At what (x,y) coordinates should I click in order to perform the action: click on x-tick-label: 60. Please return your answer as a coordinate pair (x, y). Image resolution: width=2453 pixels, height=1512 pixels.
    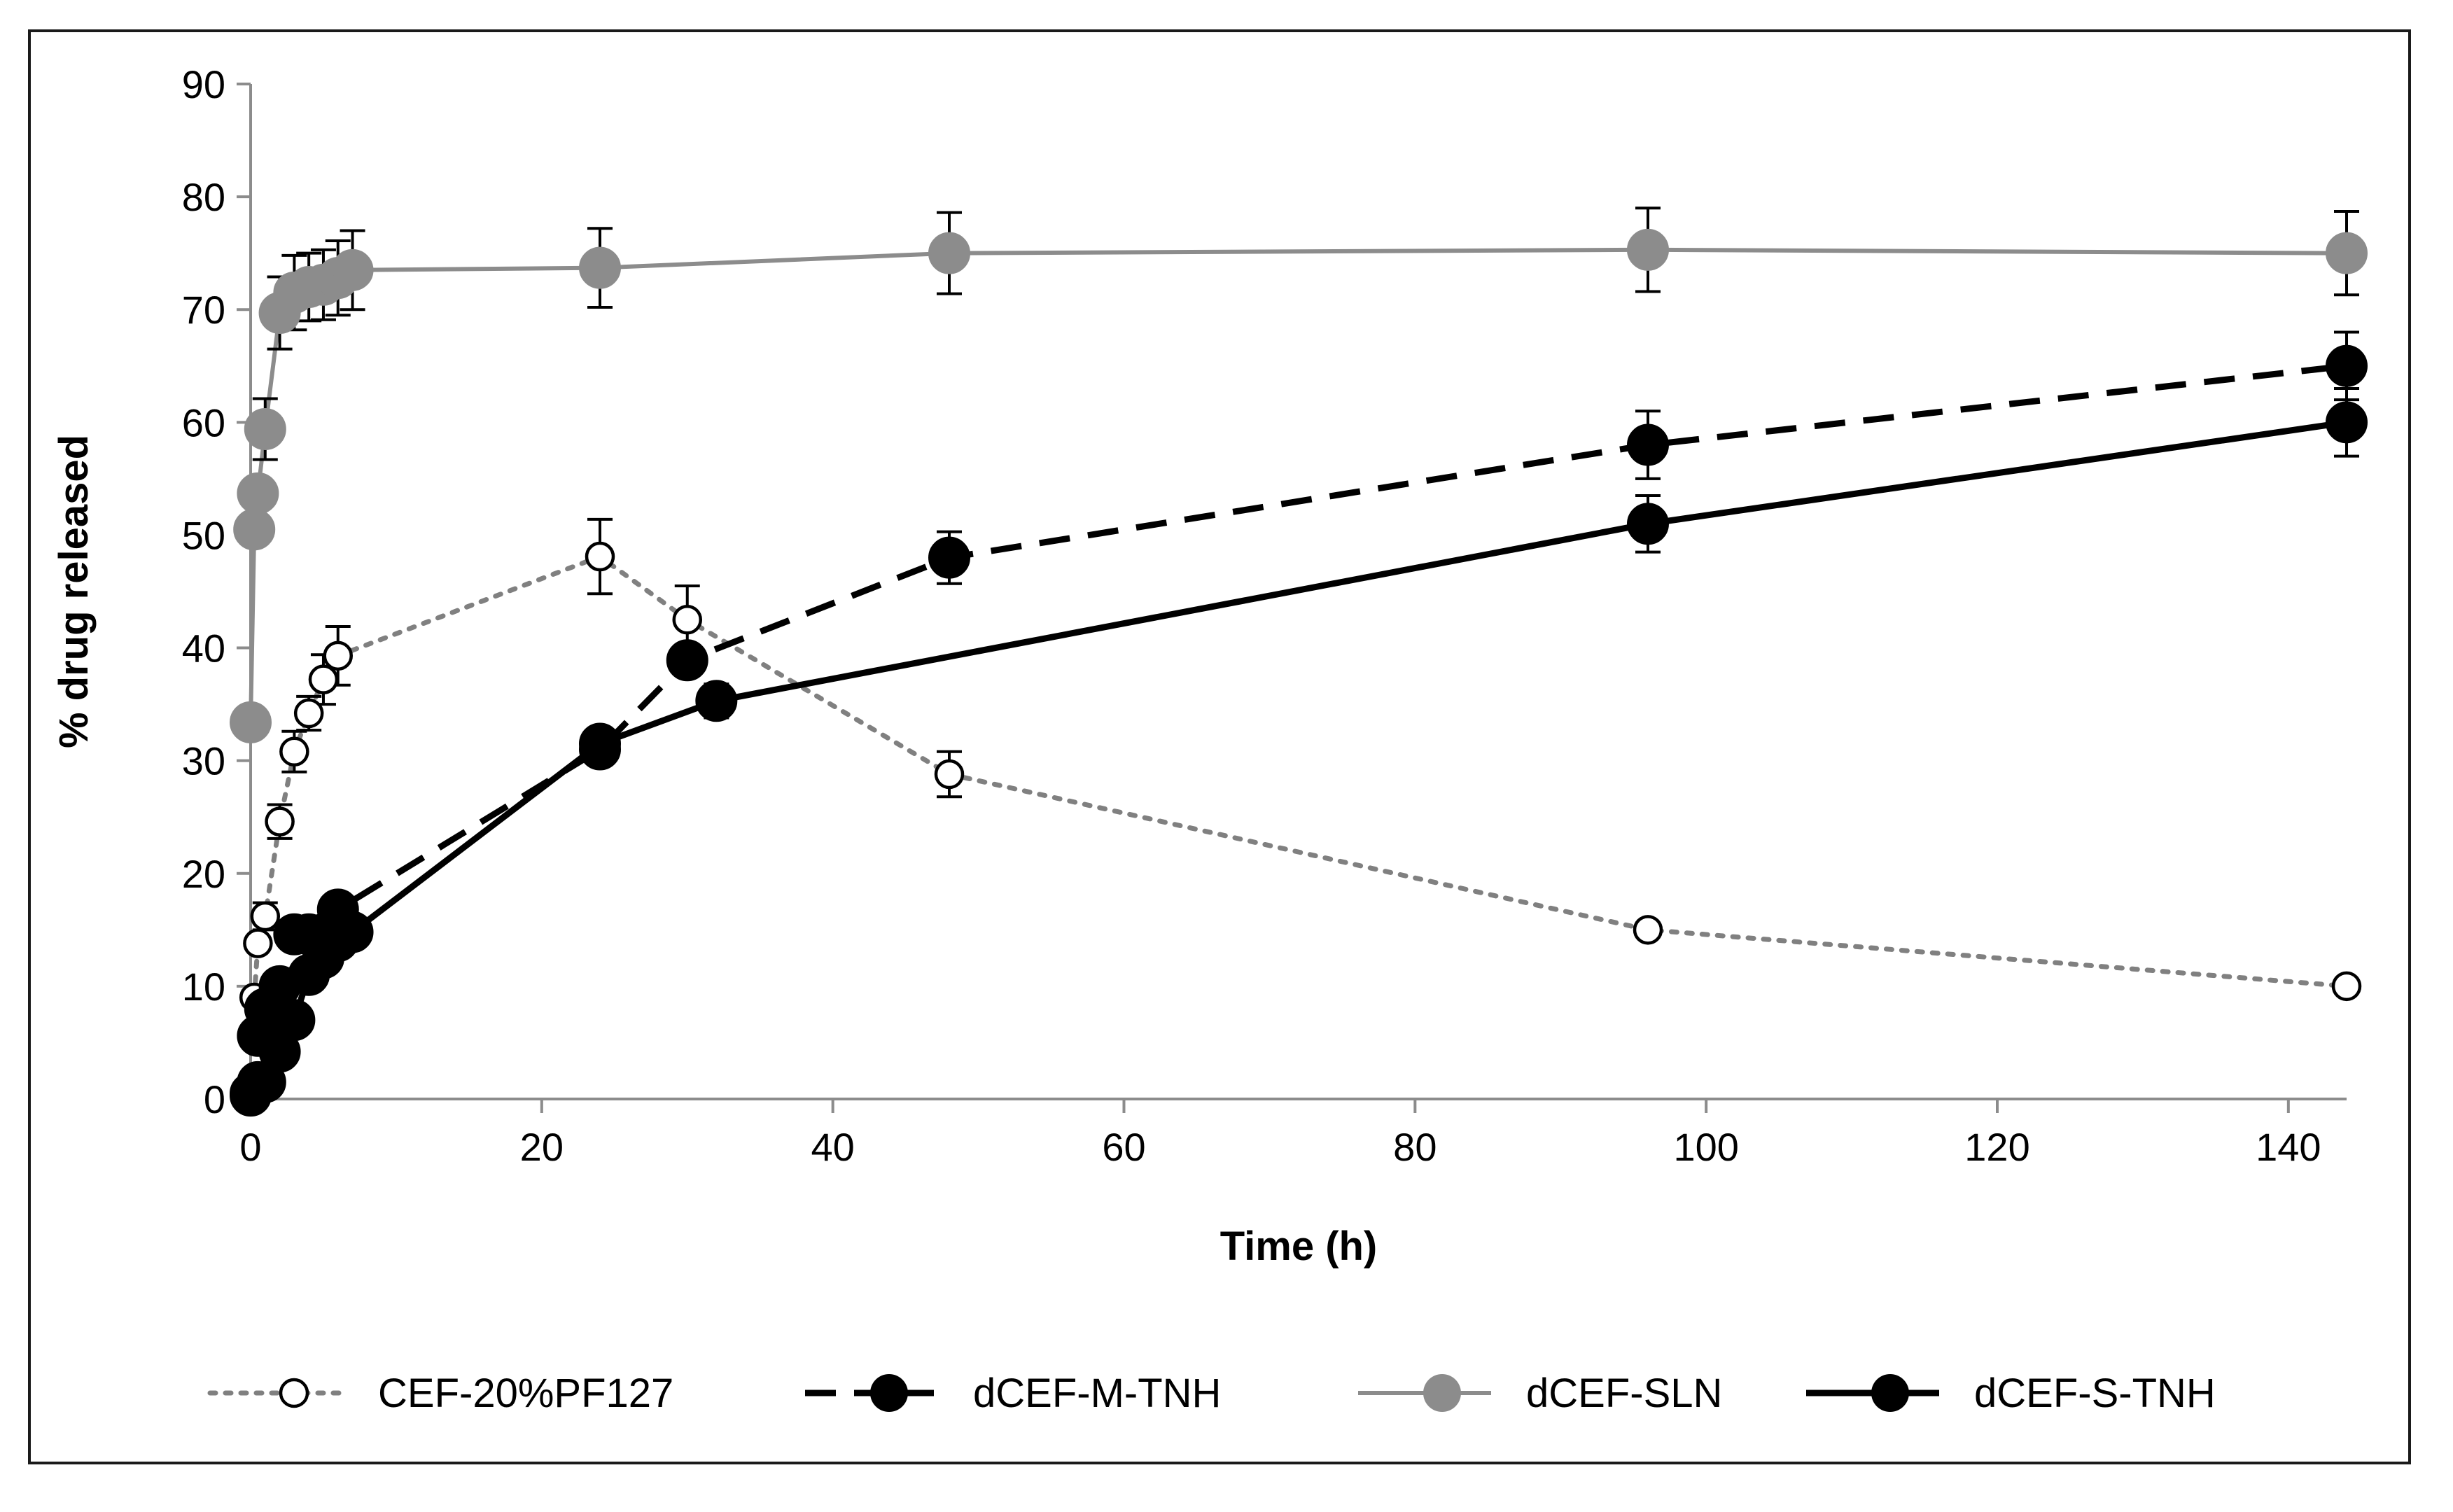
    Looking at the image, I should click on (1124, 1147).